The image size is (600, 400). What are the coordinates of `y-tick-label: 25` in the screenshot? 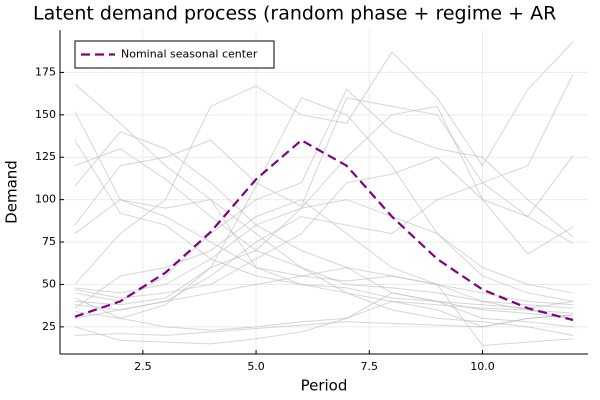 It's located at (49, 326).